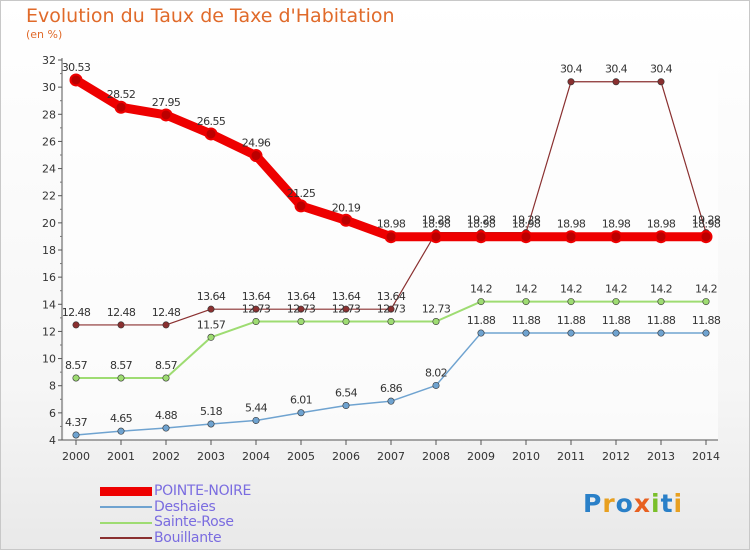 Image resolution: width=750 pixels, height=550 pixels. Describe the element at coordinates (166, 102) in the screenshot. I see `data-label: 27.95` at that location.